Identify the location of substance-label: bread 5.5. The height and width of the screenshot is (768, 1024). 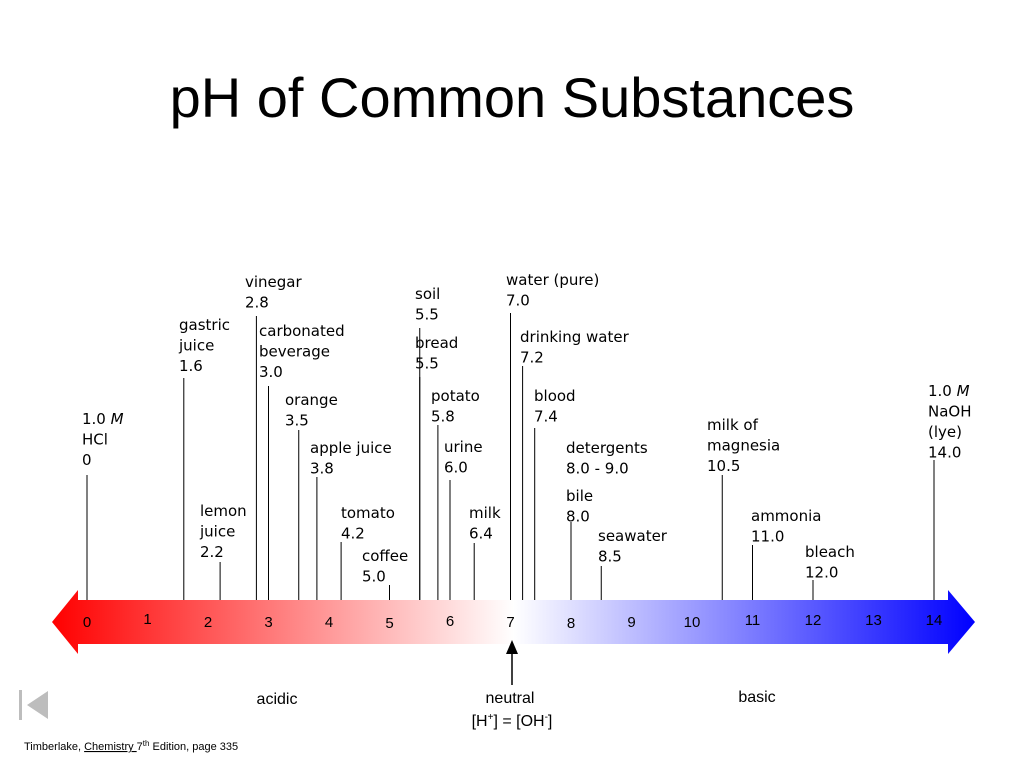
(436, 353).